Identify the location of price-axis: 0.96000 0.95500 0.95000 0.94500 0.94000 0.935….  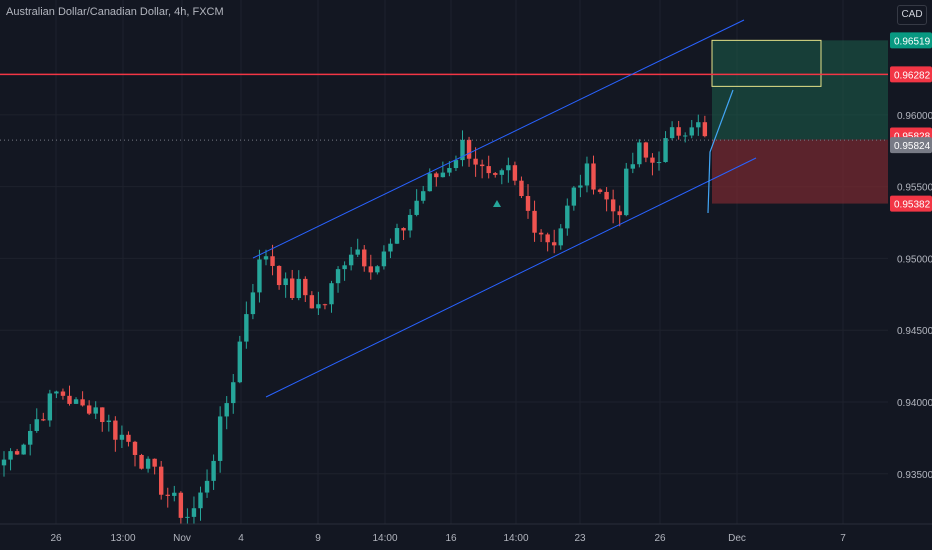
(910, 275).